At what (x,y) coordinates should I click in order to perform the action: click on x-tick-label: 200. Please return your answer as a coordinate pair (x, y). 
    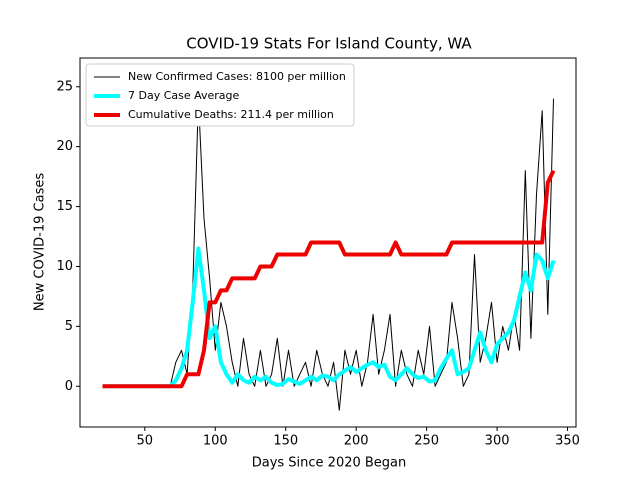
    Looking at the image, I should click on (356, 441).